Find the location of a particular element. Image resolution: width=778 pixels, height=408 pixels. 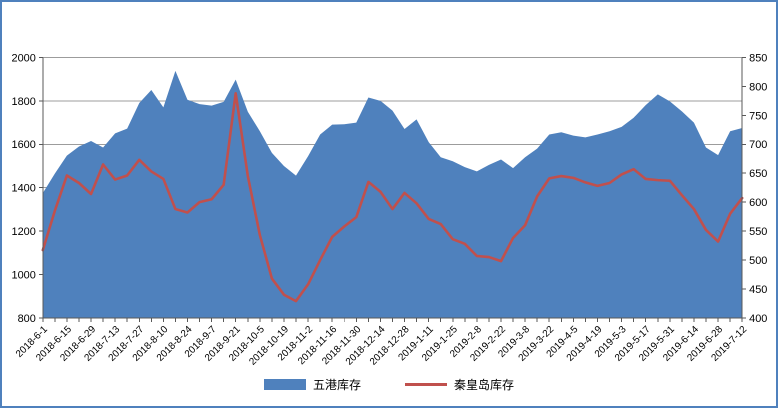

area-series-swatch is located at coordinates (284, 384).